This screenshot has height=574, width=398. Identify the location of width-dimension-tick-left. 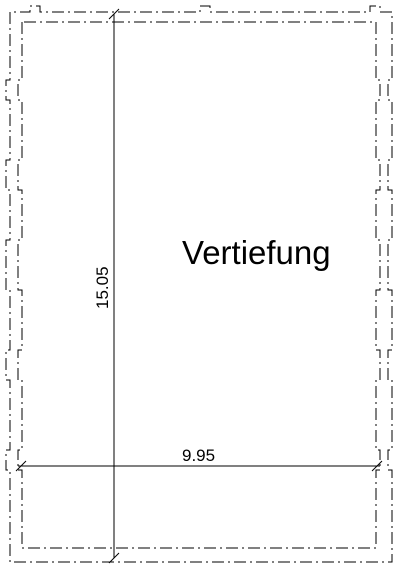
(21, 466).